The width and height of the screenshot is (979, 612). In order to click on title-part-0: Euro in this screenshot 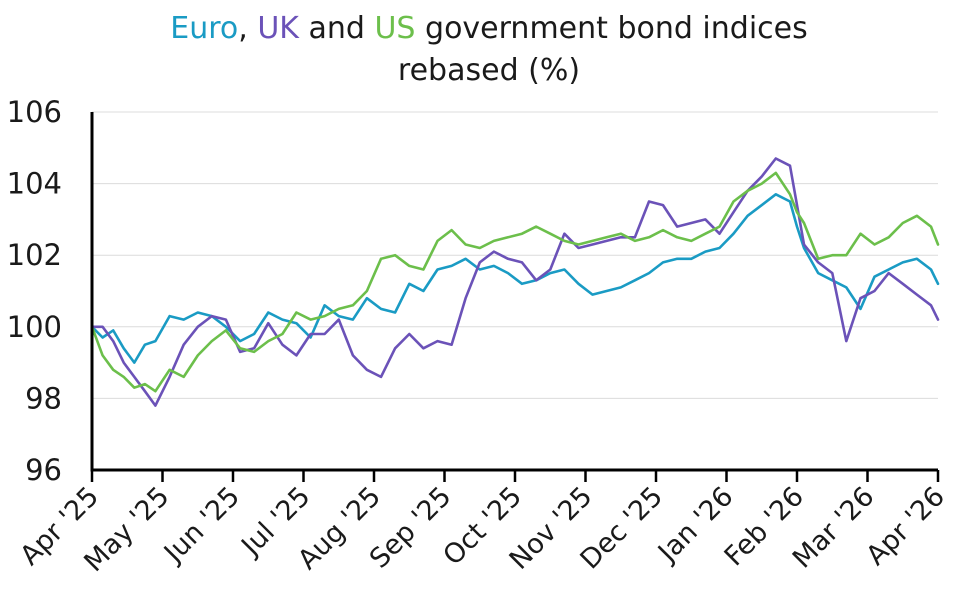, I will do `click(204, 28)`.